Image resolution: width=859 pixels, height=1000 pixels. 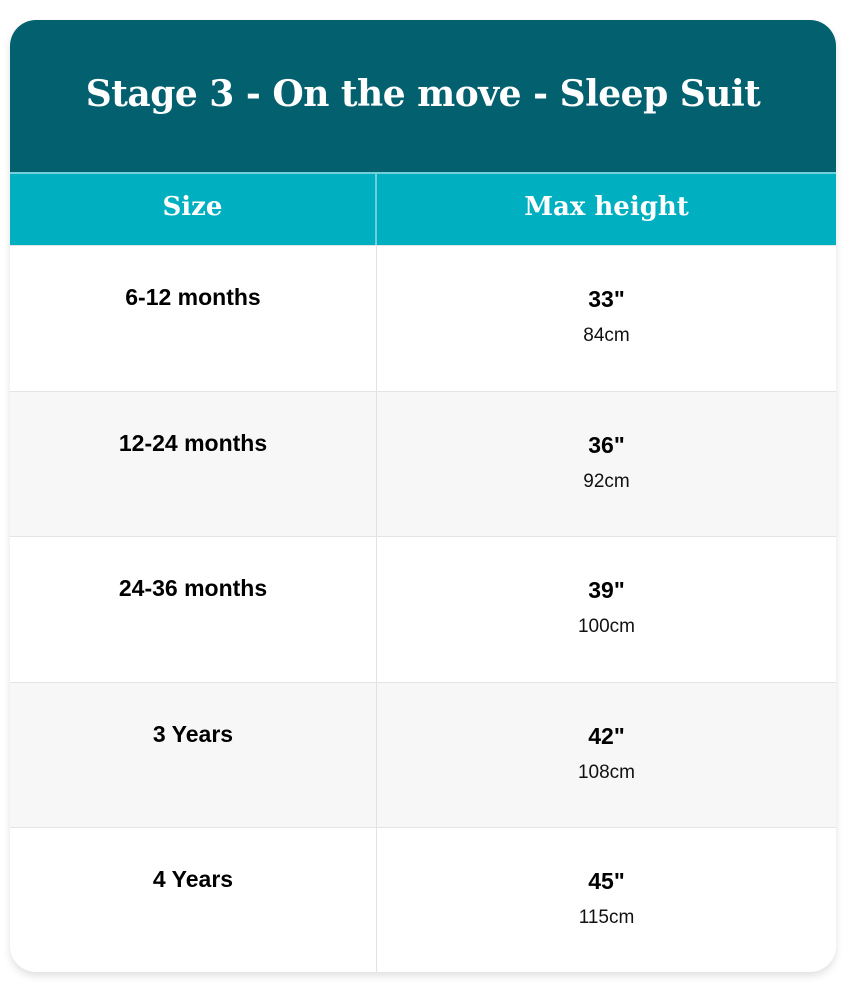 What do you see at coordinates (193, 900) in the screenshot?
I see `size-cell: 4 Years` at bounding box center [193, 900].